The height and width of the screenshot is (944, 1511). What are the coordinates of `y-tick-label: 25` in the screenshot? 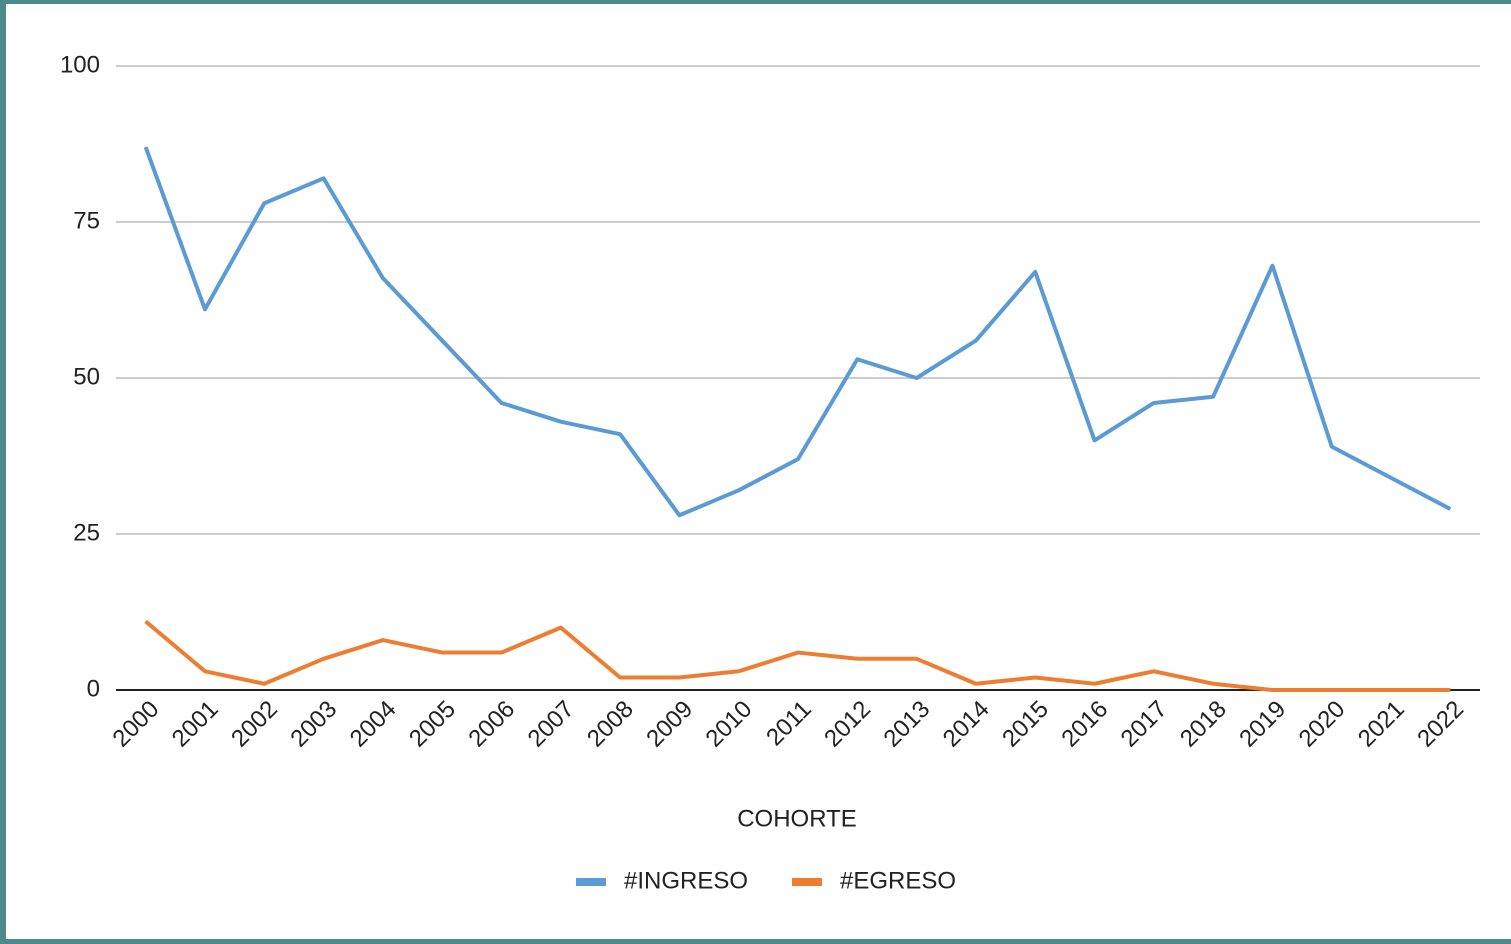 It's located at (86, 532).